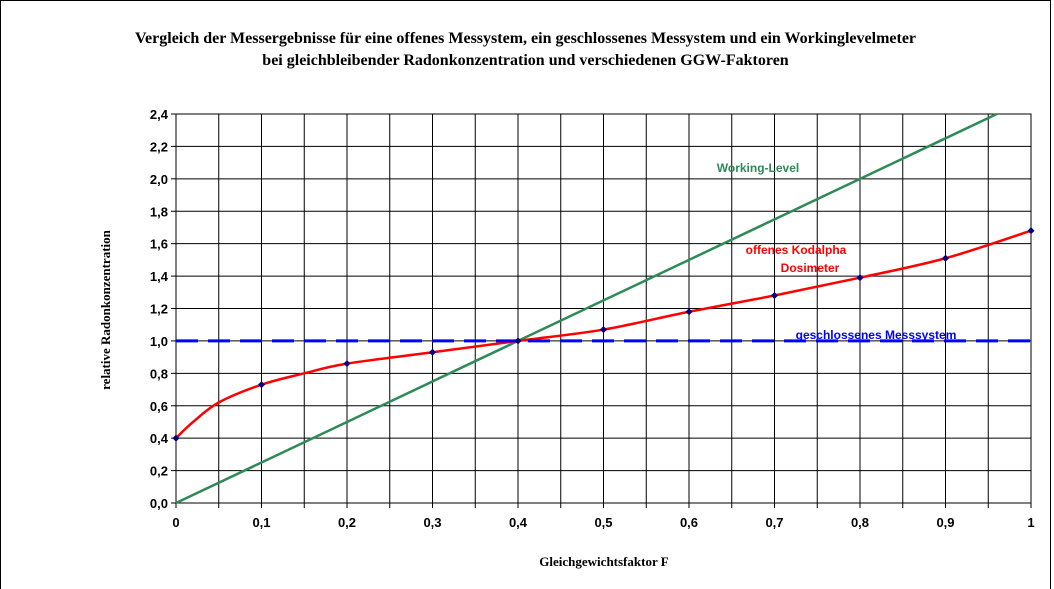  Describe the element at coordinates (159, 438) in the screenshot. I see `y-tick-label: 0,4` at that location.